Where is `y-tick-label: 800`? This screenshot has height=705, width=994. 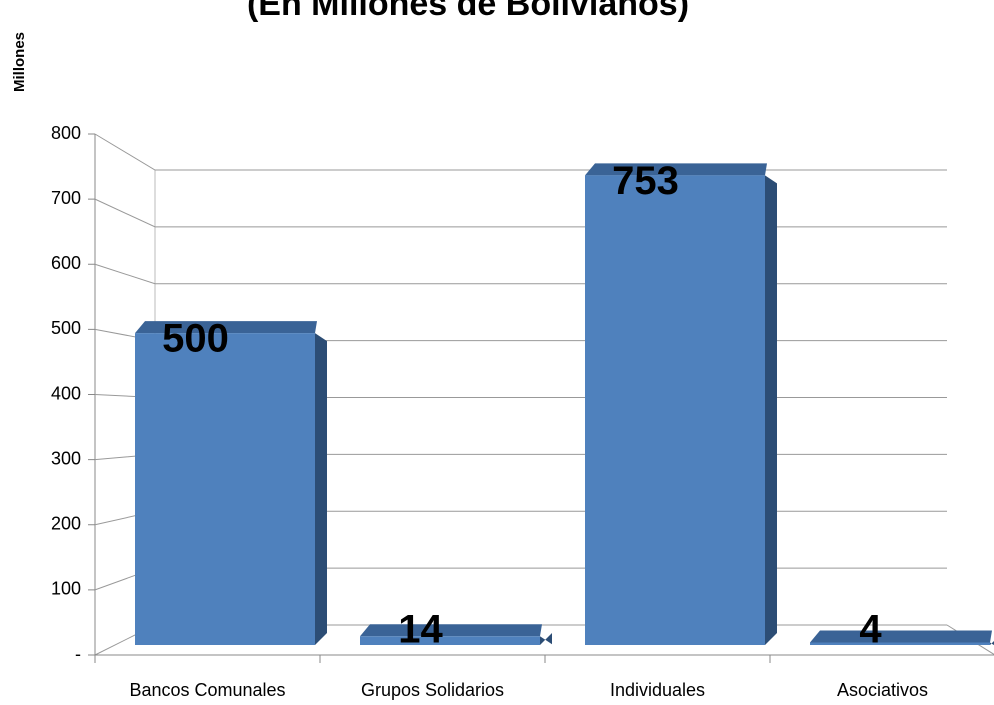
y-tick-label: 800 is located at coordinates (66, 133).